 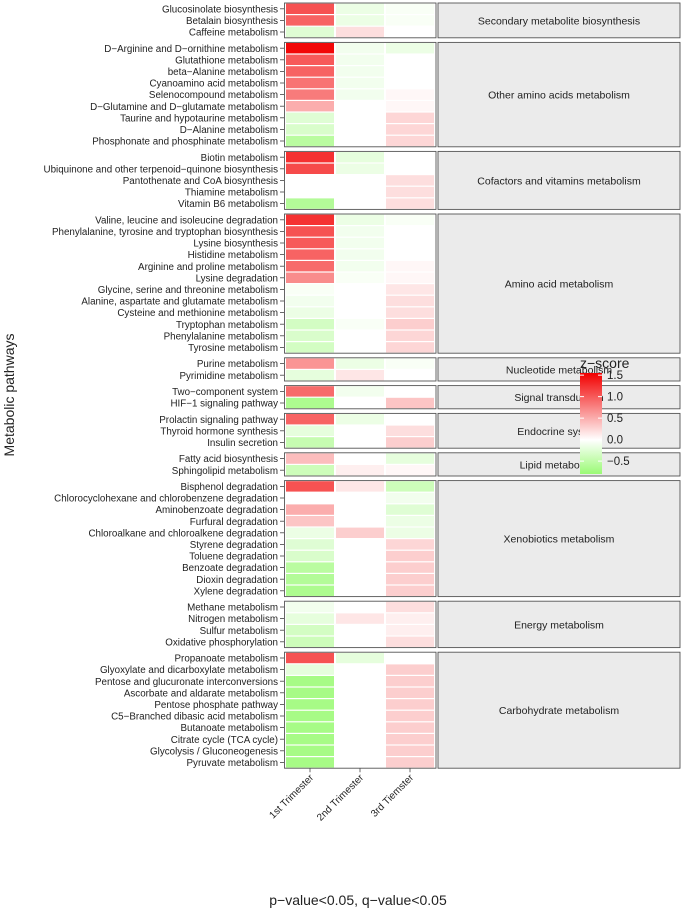 I want to click on row-label: Tryptophan metabolism, so click(x=227, y=325).